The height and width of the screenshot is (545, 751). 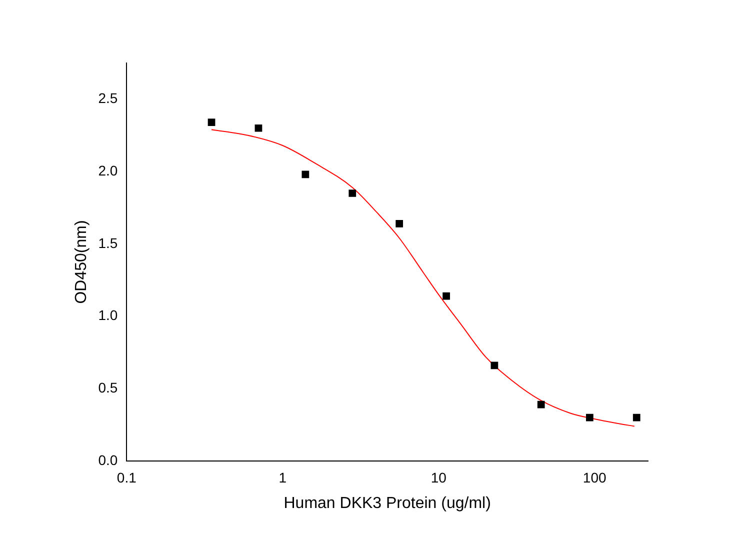 I want to click on y-tick-label: 2.0, so click(x=108, y=170).